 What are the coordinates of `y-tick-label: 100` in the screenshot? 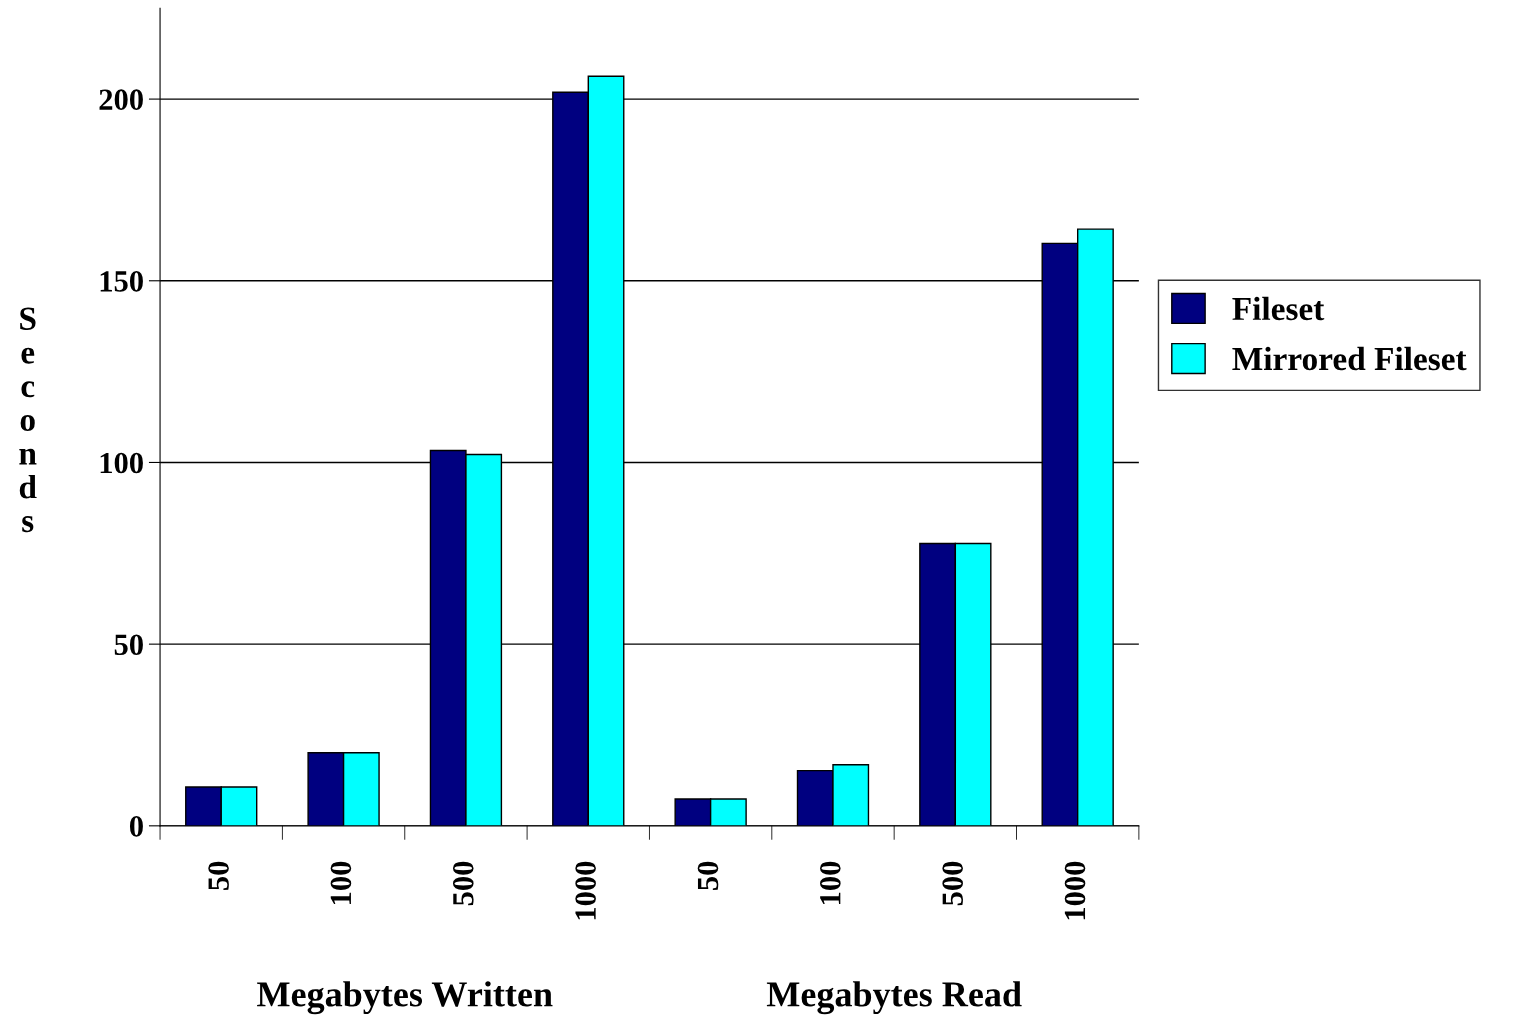 It's located at (121, 463).